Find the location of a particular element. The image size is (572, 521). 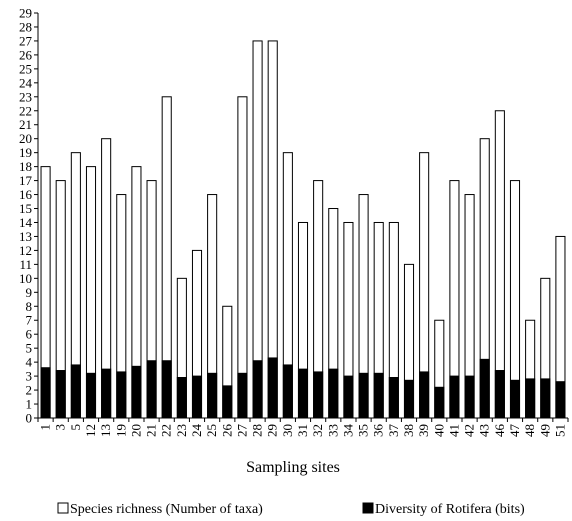

x-tick-label: 24 is located at coordinates (196, 431).